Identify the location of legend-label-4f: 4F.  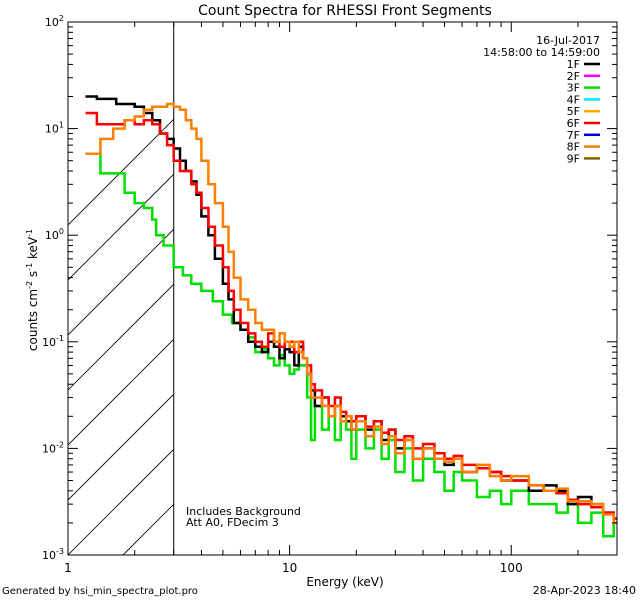
(573, 99).